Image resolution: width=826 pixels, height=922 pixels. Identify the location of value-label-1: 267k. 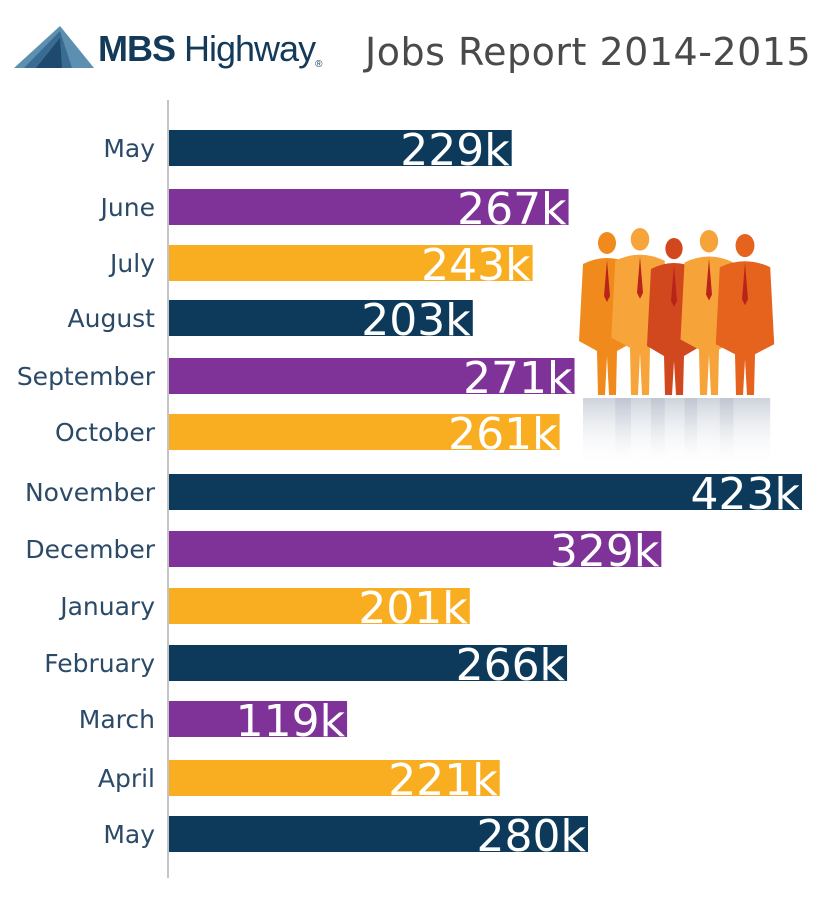
(512, 209).